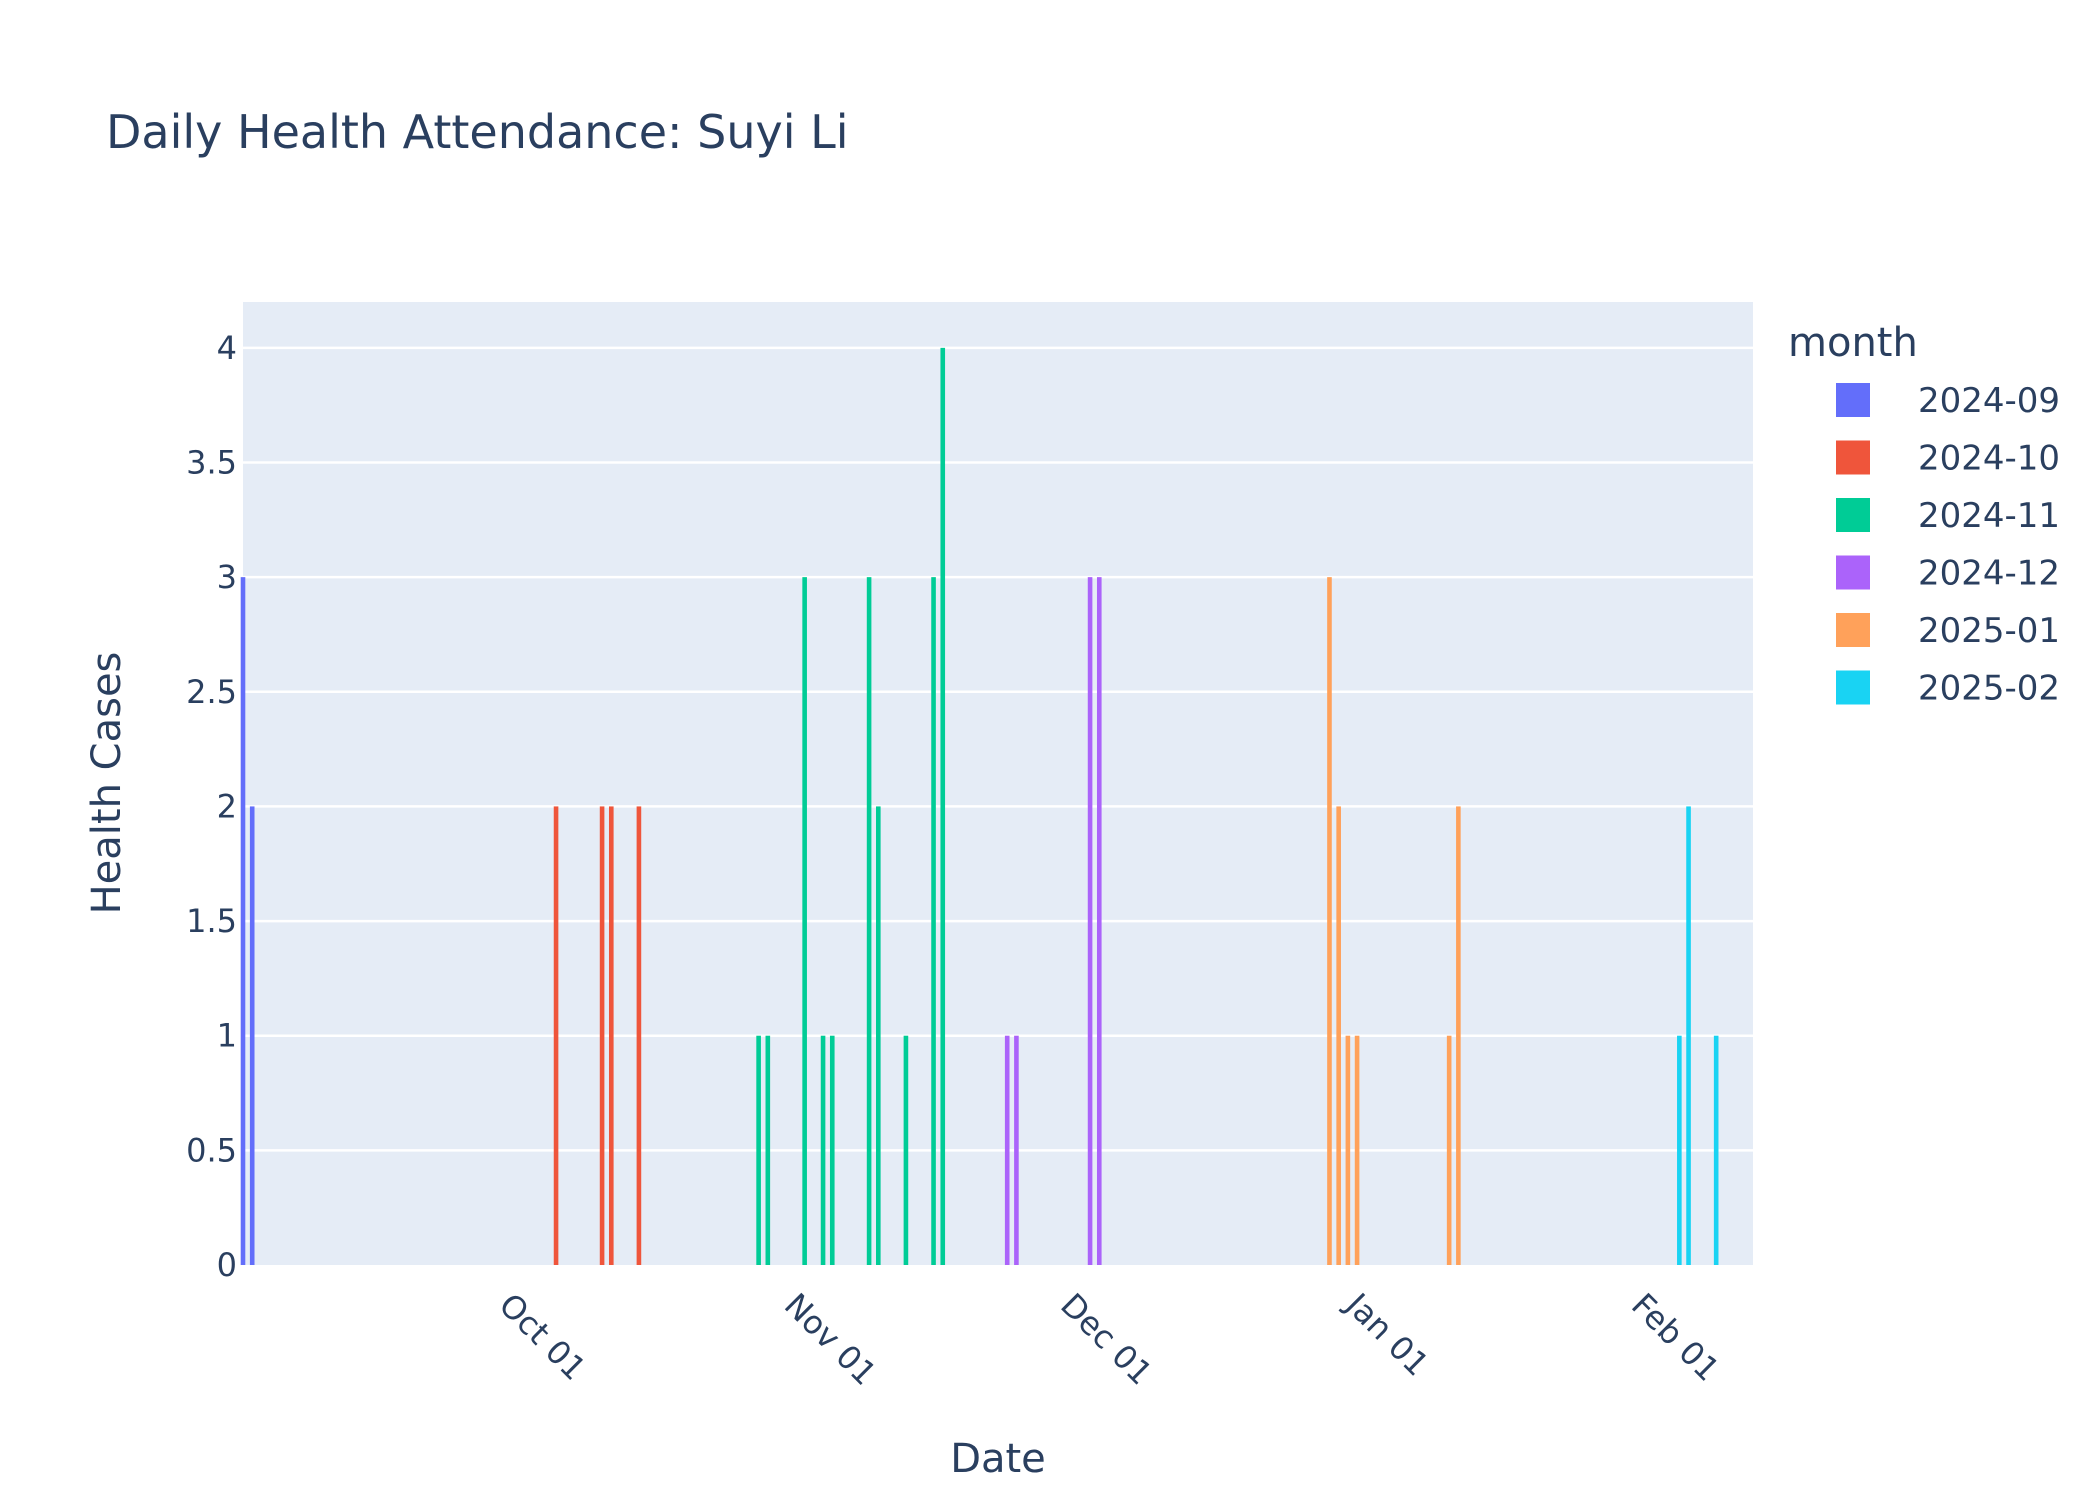 Image resolution: width=2100 pixels, height=1500 pixels. Describe the element at coordinates (1989, 689) in the screenshot. I see `legend-label: 2025-02` at that location.